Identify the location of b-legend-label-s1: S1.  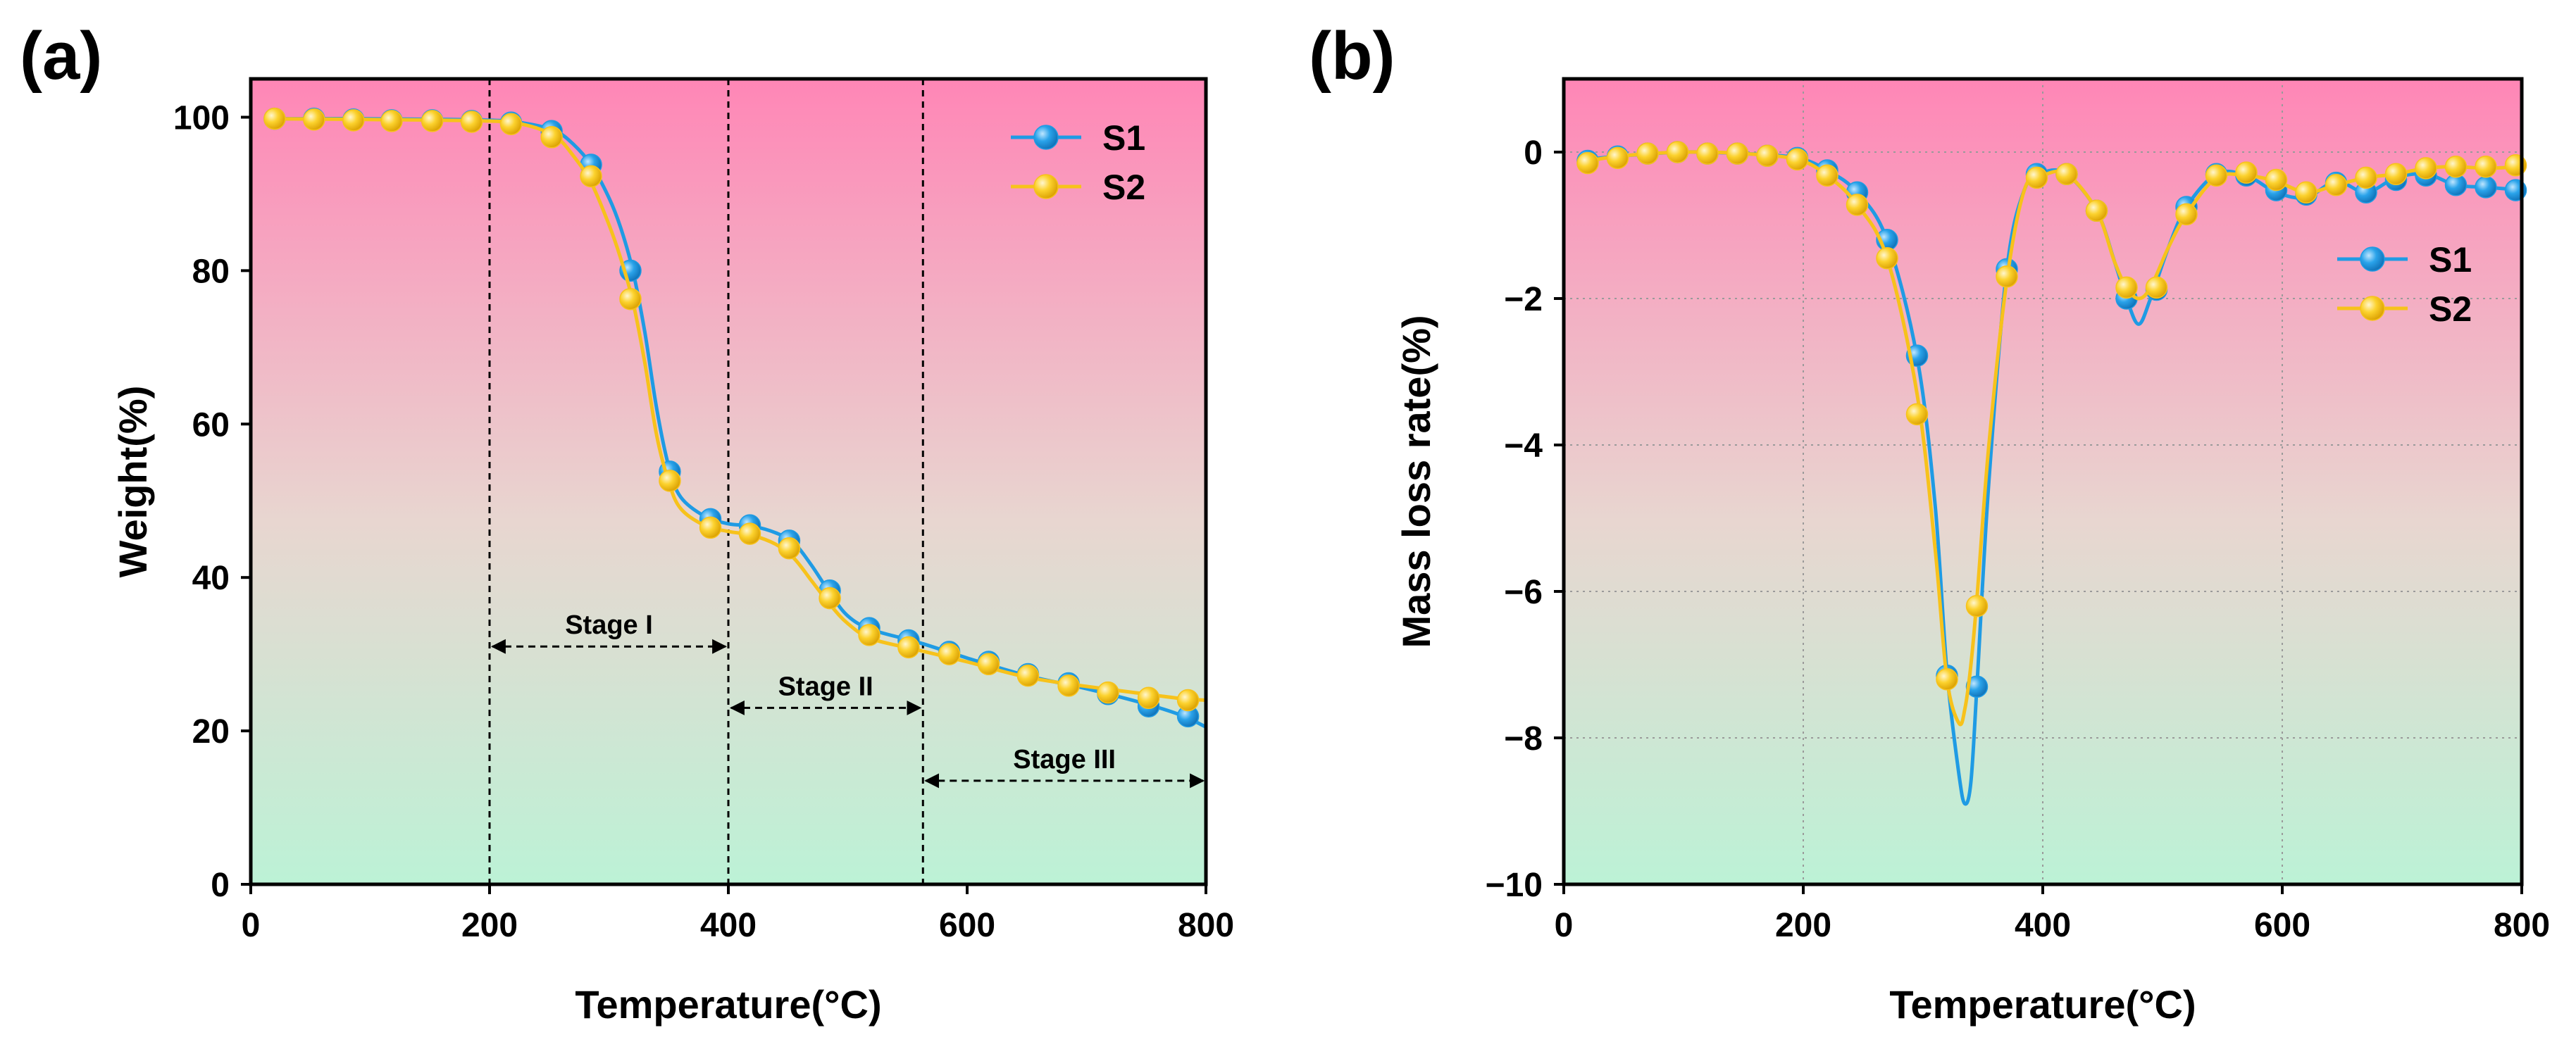
(2450, 260).